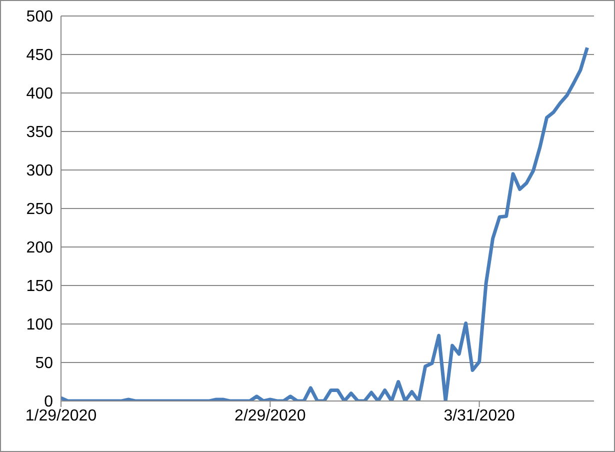 This screenshot has width=615, height=452. Describe the element at coordinates (270, 415) in the screenshot. I see `x-tick-label: 2/29/2020` at that location.